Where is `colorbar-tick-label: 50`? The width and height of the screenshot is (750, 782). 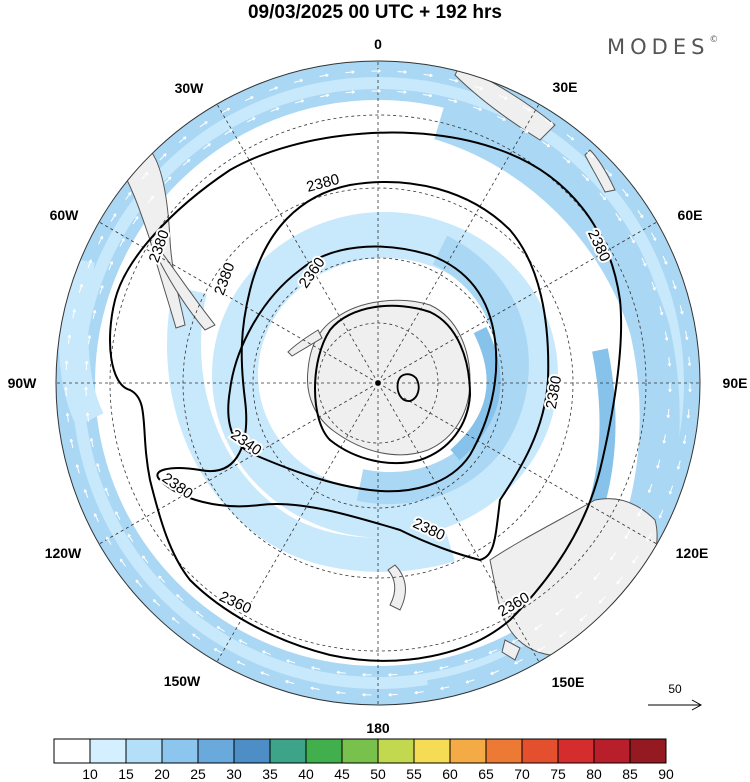 colorbar-tick-label: 50 is located at coordinates (378, 774).